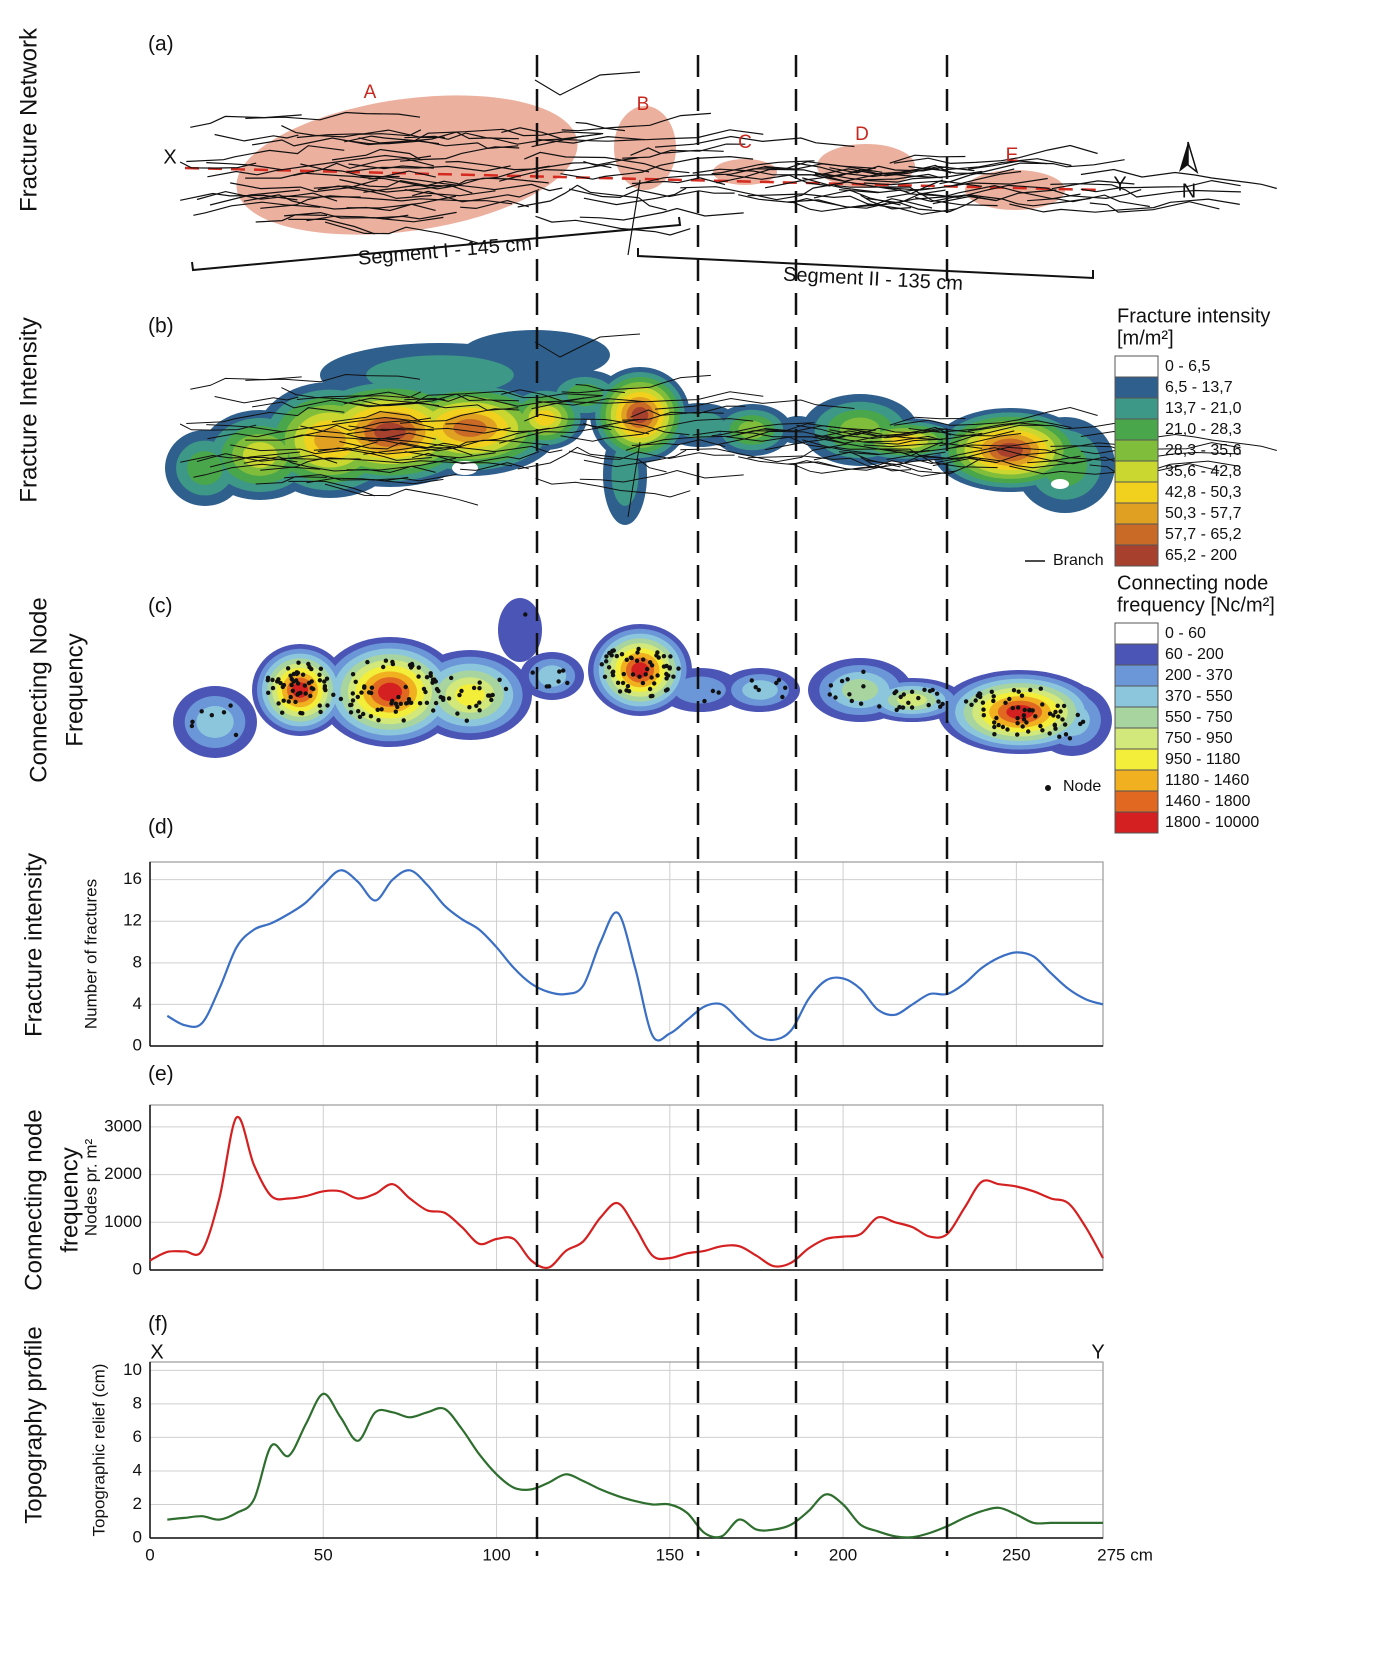 Image resolution: width=1391 pixels, height=1656 pixels. What do you see at coordinates (1082, 786) in the screenshot?
I see `legend-node-label: Node` at bounding box center [1082, 786].